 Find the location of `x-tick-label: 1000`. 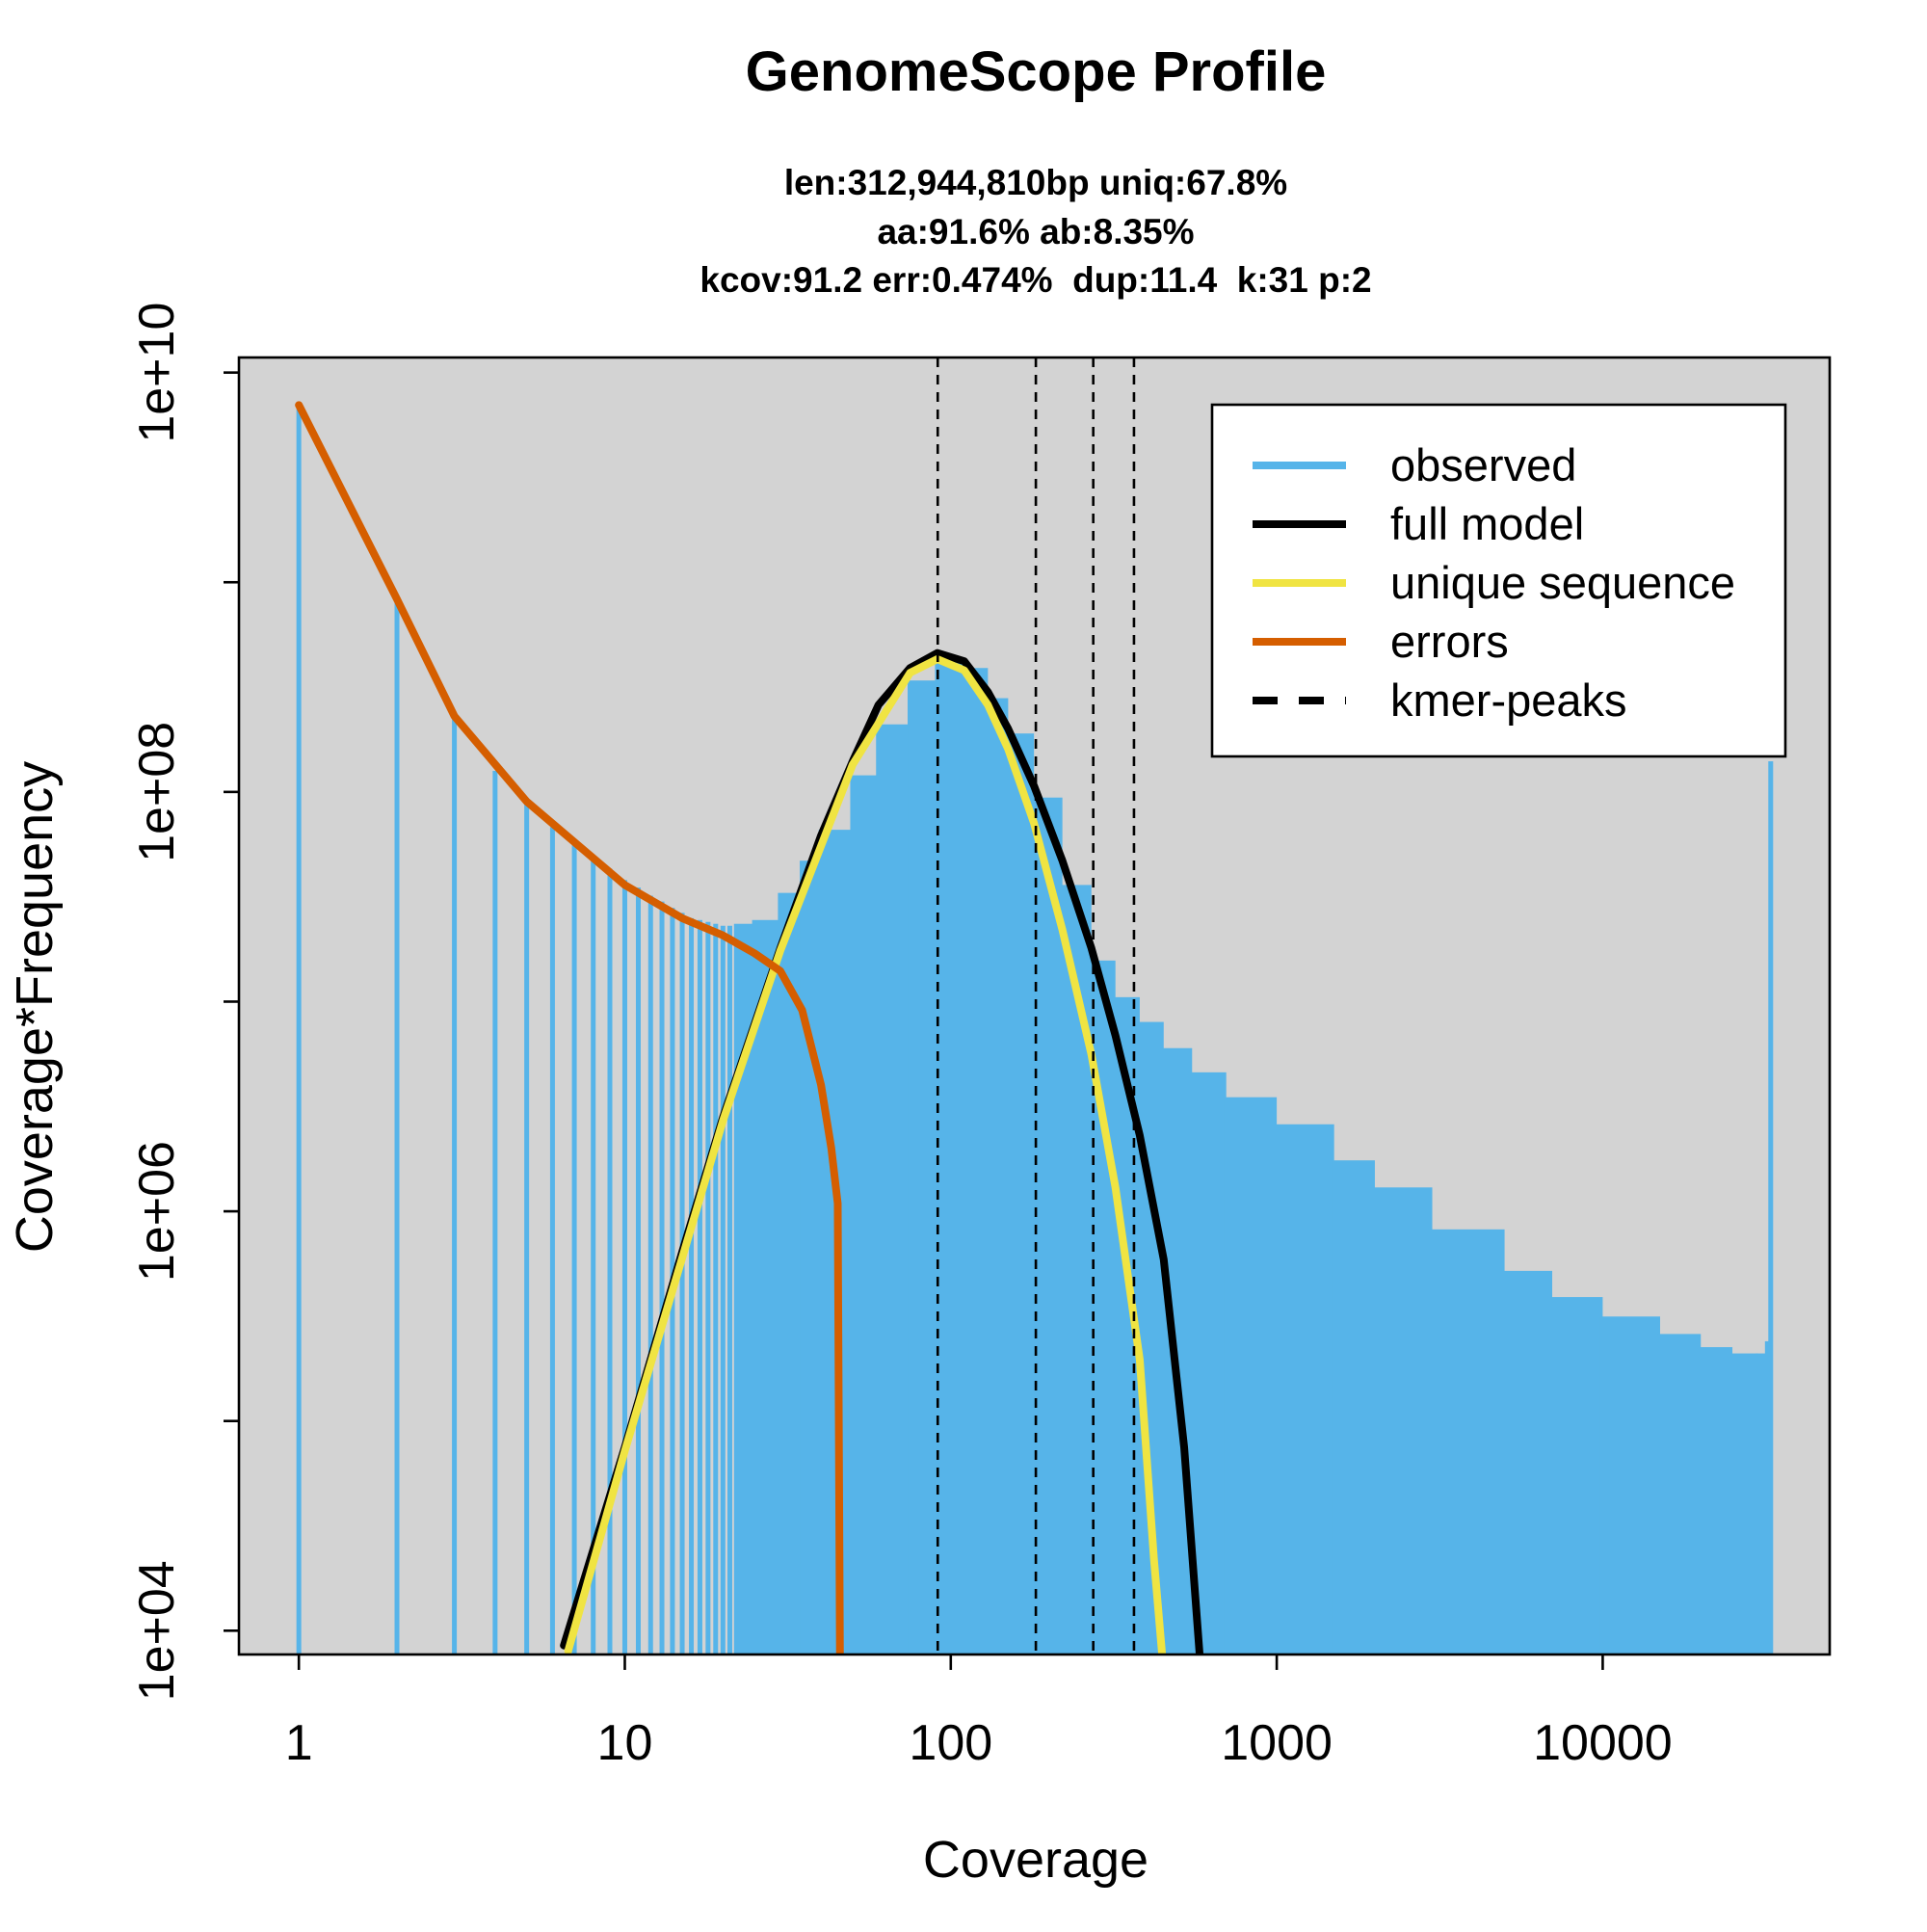

x-tick-label: 1000 is located at coordinates (1277, 1743).